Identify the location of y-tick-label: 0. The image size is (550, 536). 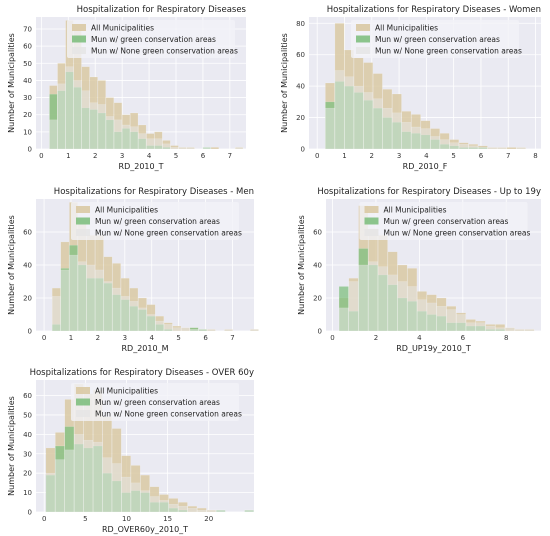
(30, 513).